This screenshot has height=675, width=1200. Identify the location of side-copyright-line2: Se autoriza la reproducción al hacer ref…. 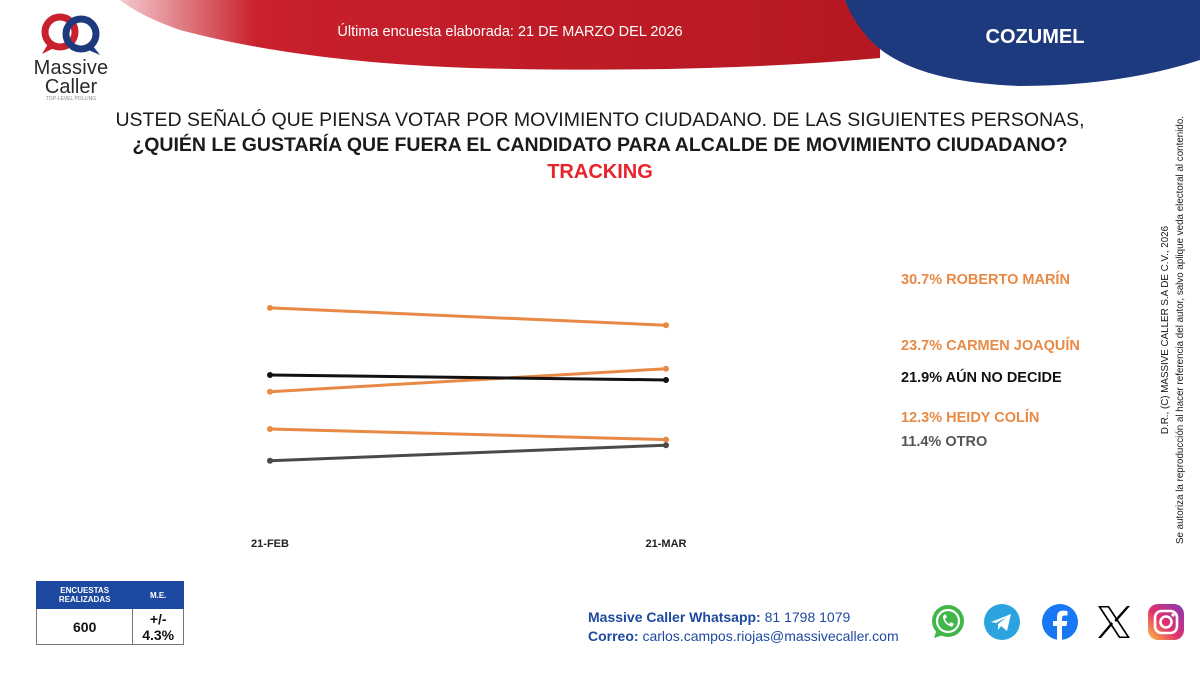
(1180, 330).